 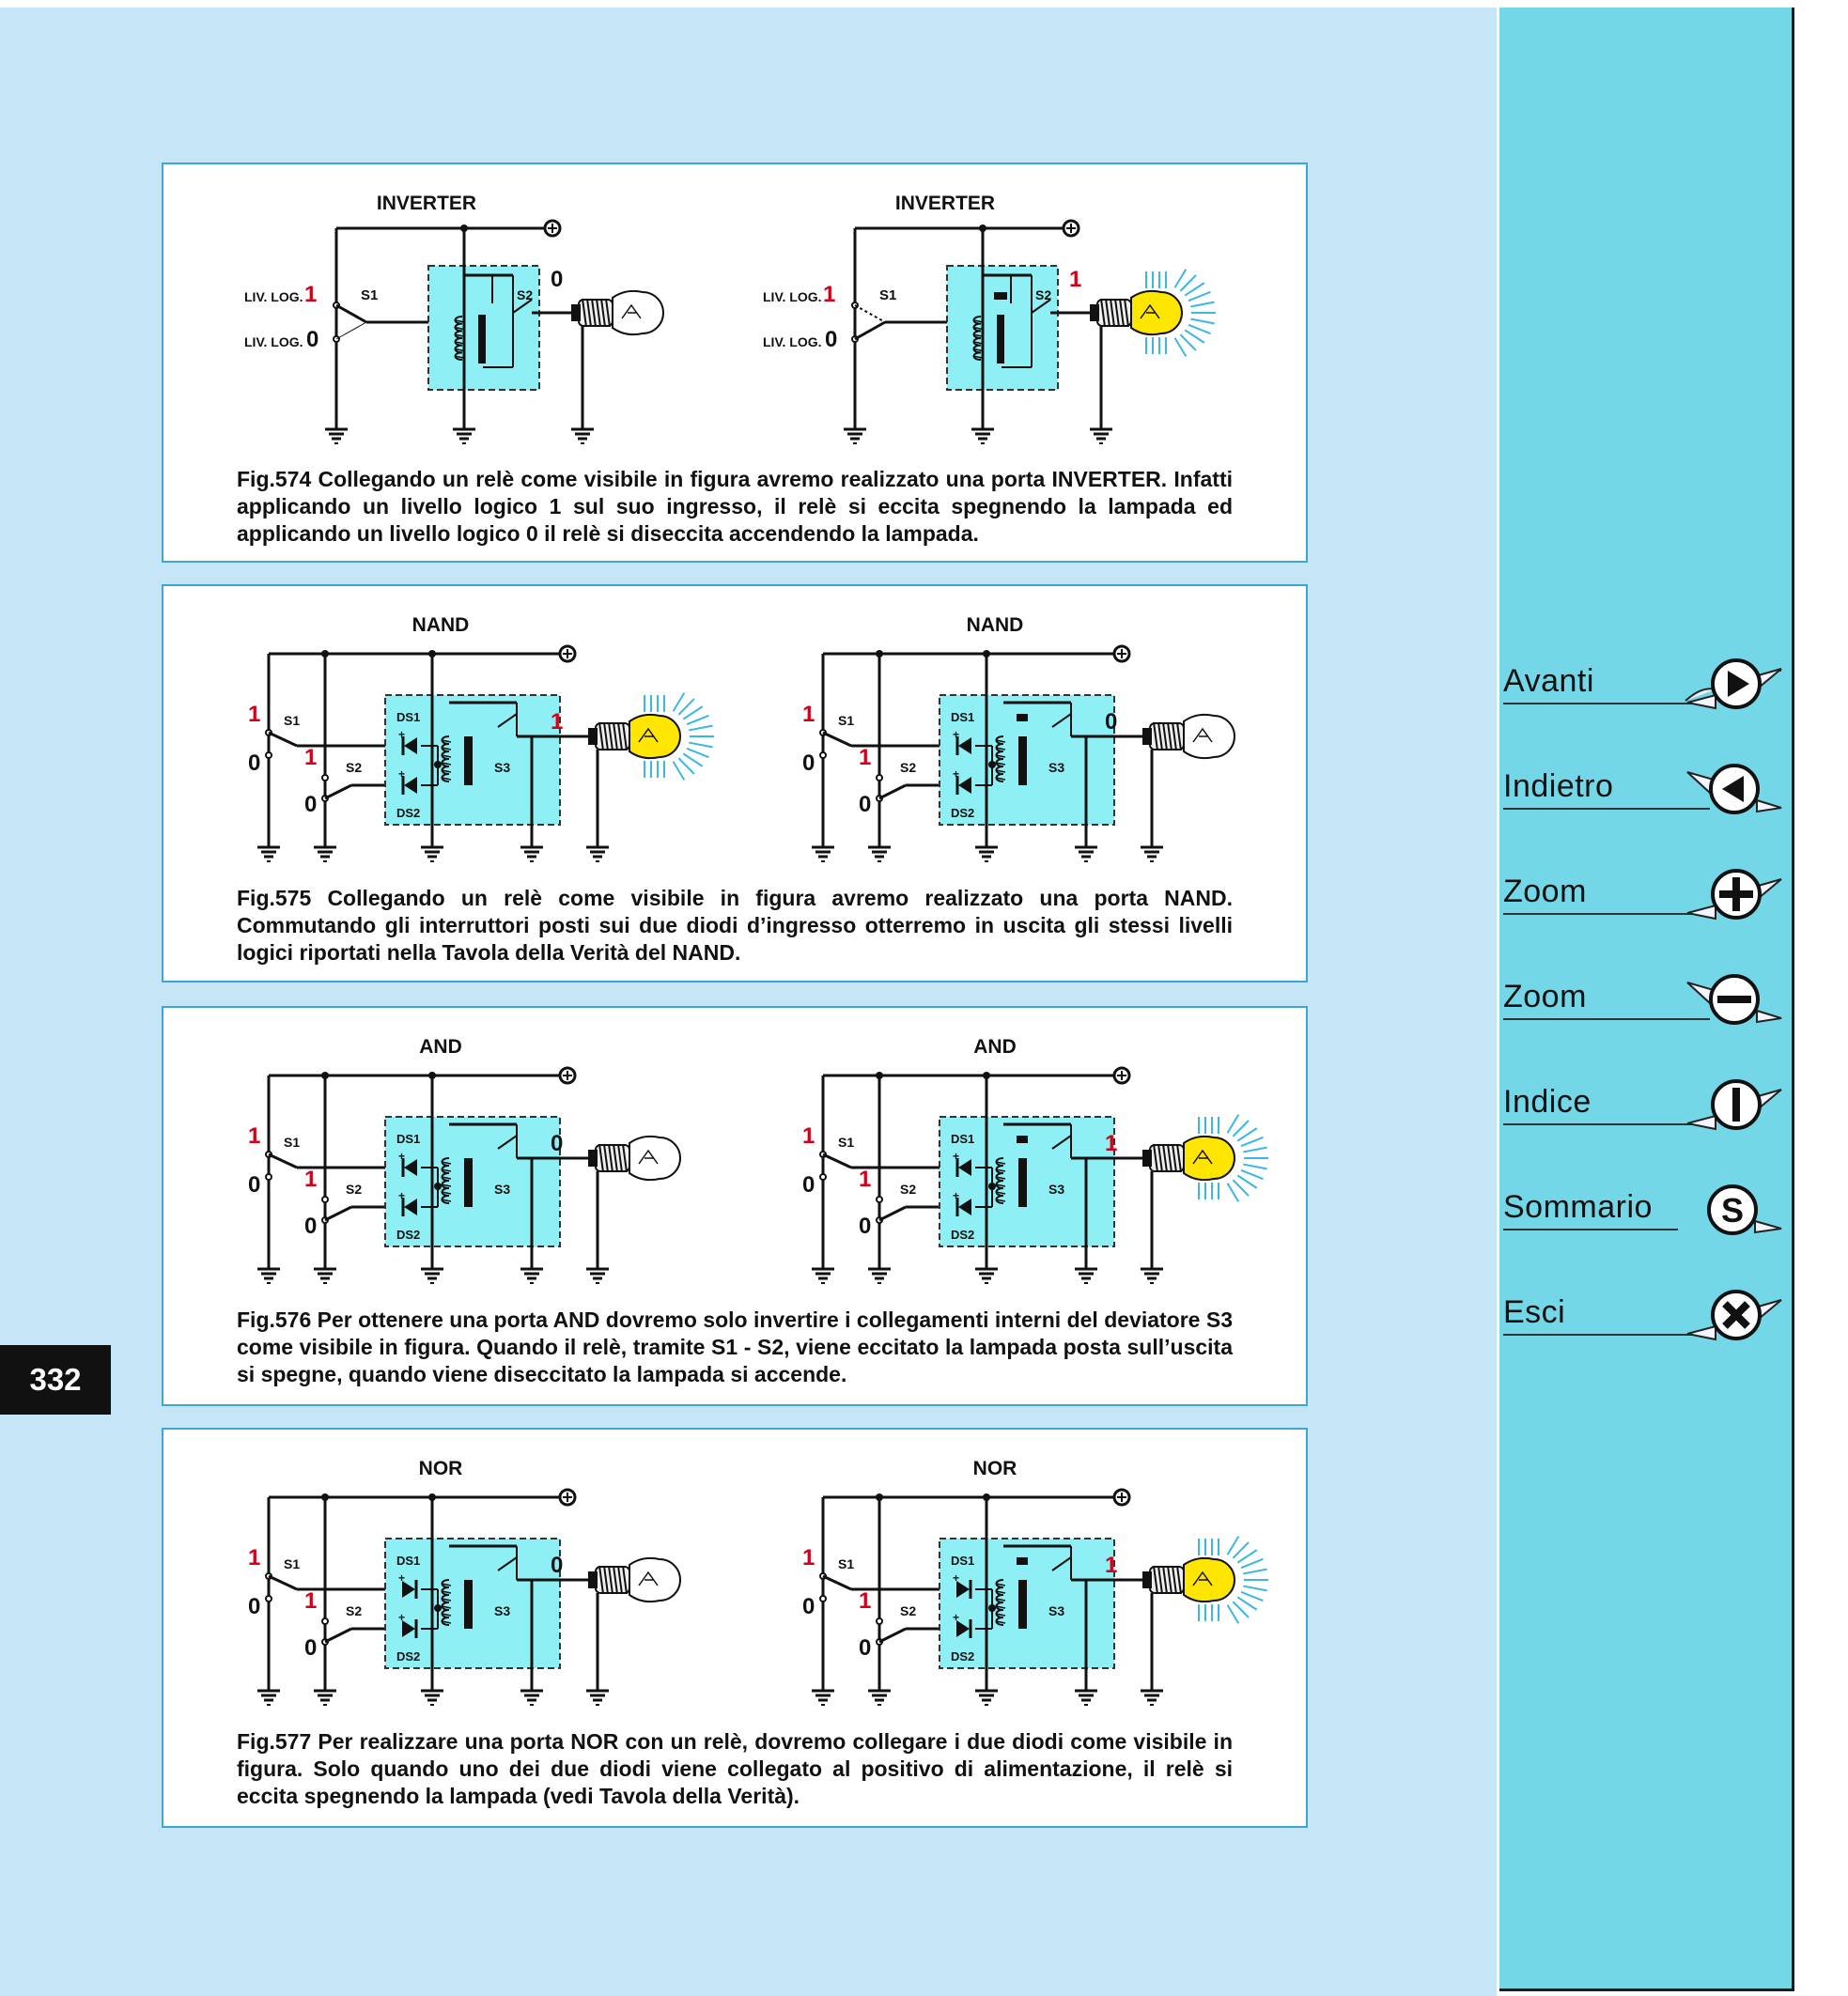 What do you see at coordinates (440, 1047) in the screenshot?
I see `circuit-title: AND` at bounding box center [440, 1047].